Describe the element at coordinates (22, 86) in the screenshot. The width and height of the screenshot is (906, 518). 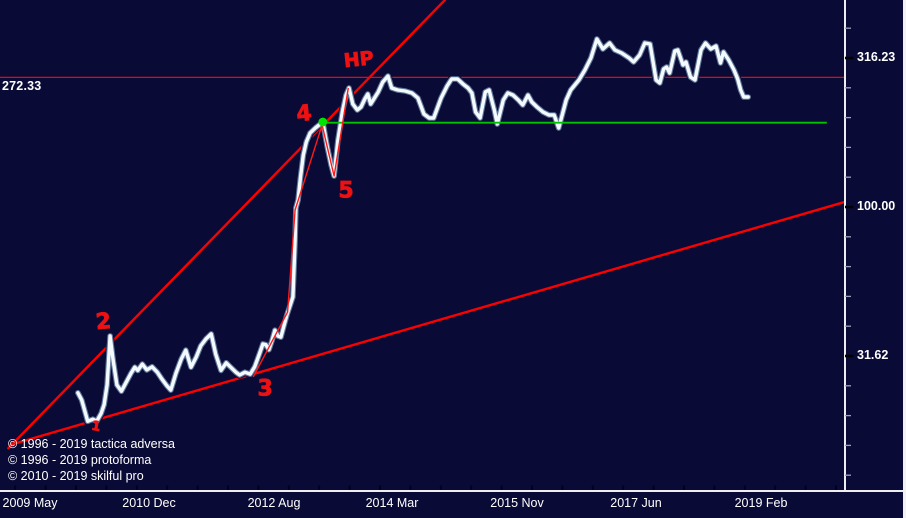
I see `price-level-label: 272.33` at that location.